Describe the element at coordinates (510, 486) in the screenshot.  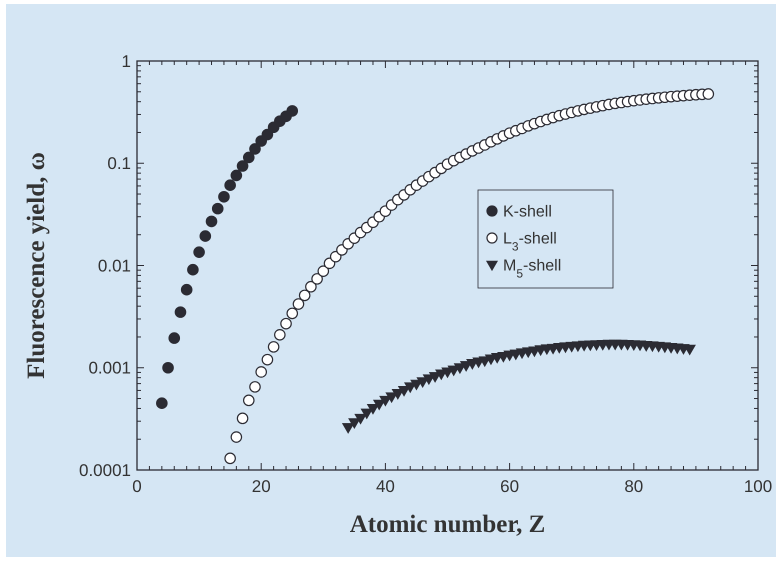
I see `x-tick-label: 60` at that location.